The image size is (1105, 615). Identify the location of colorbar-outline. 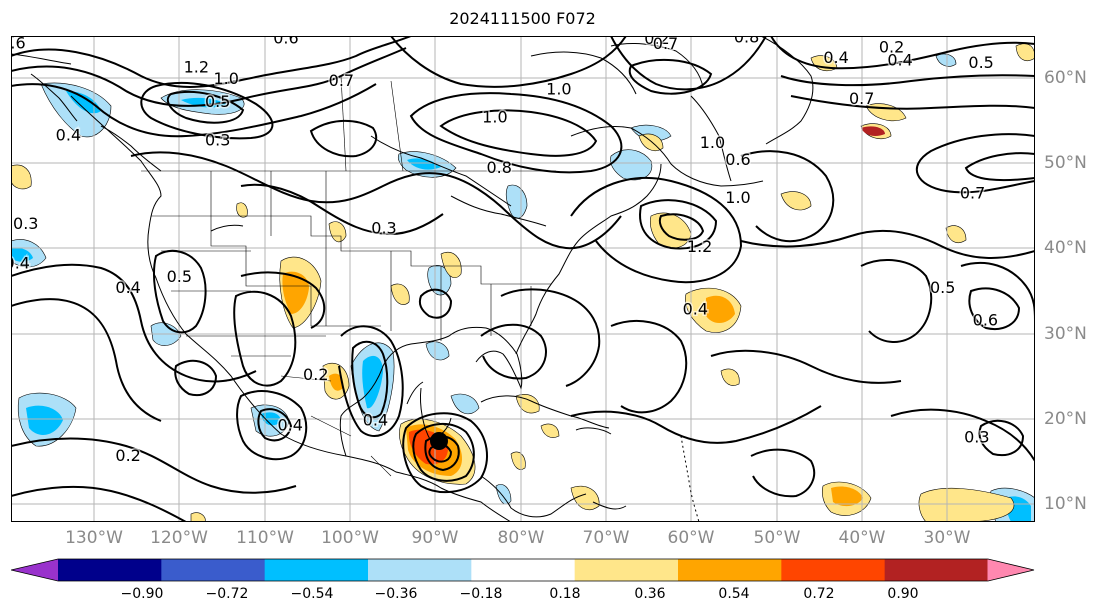
(523, 570).